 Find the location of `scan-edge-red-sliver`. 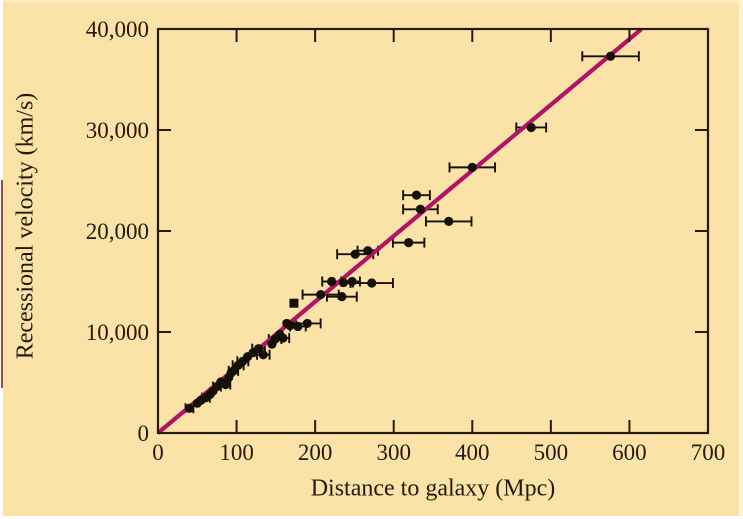

scan-edge-red-sliver is located at coordinates (2, 284).